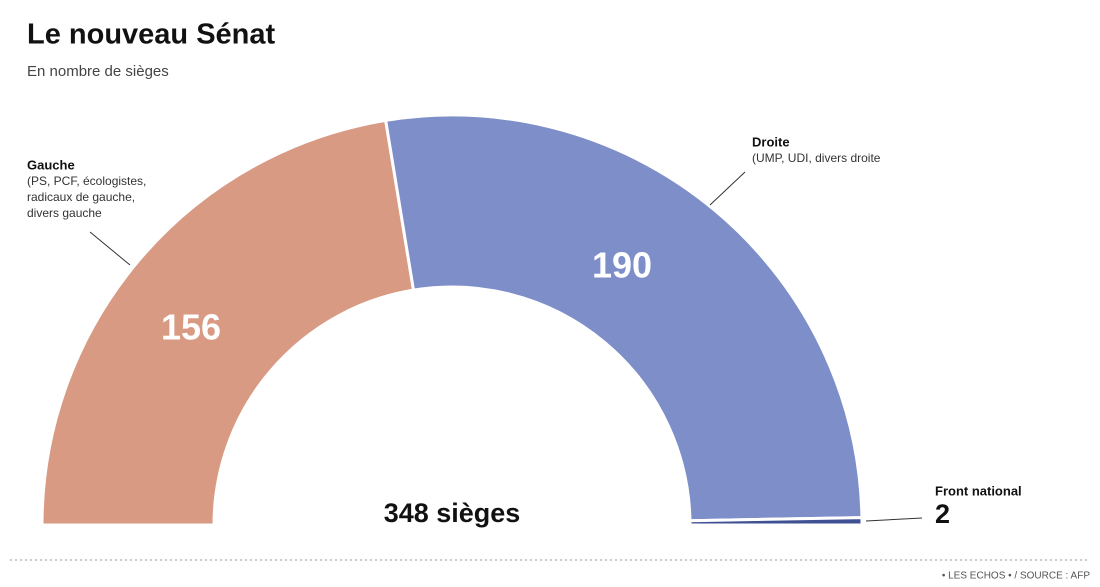 The width and height of the screenshot is (1100, 587). What do you see at coordinates (771, 141) in the screenshot?
I see `segment-name: Droite` at bounding box center [771, 141].